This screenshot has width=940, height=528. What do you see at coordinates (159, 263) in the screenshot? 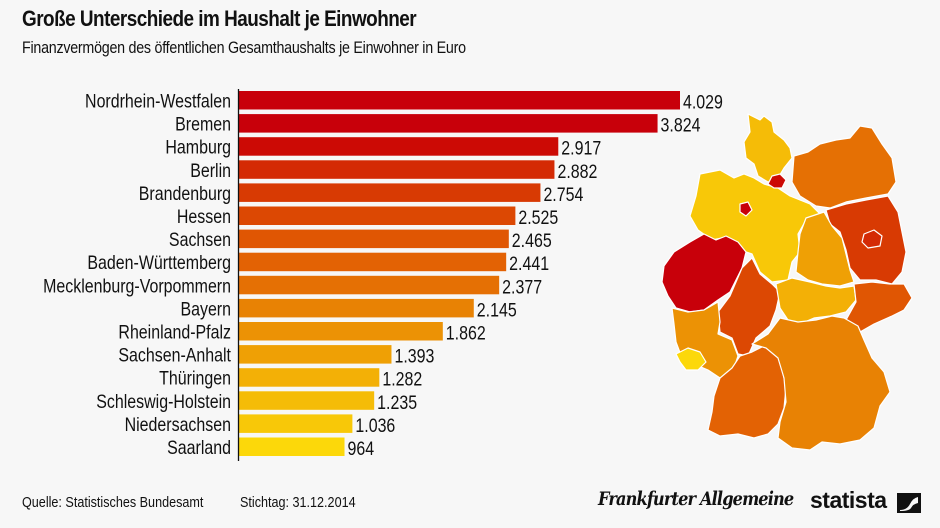
I see `category-label-7: Baden-Württemberg` at bounding box center [159, 263].